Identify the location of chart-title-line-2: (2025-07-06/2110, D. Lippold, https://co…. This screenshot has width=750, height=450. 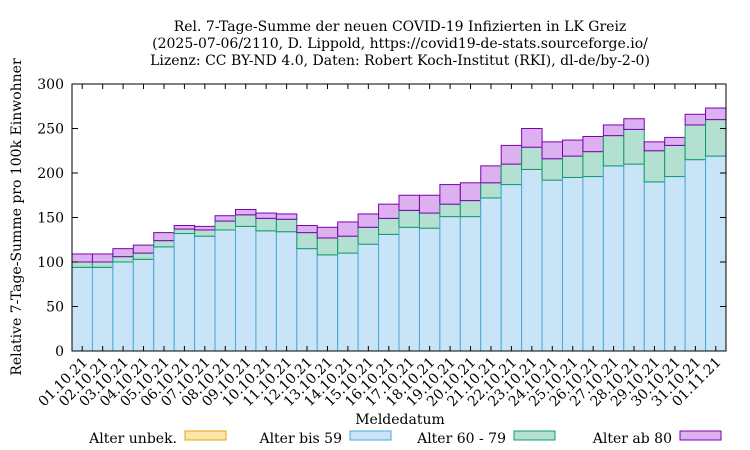
(400, 44).